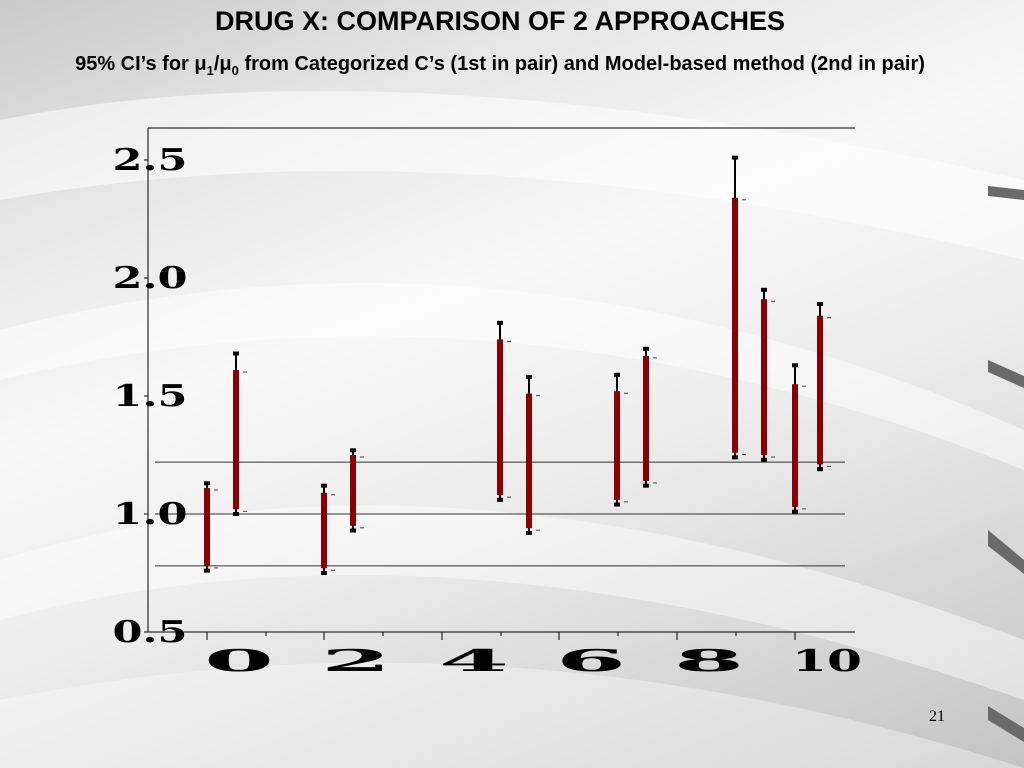 Image resolution: width=1024 pixels, height=768 pixels. I want to click on y-tick-label-2: 1.5, so click(150, 396).